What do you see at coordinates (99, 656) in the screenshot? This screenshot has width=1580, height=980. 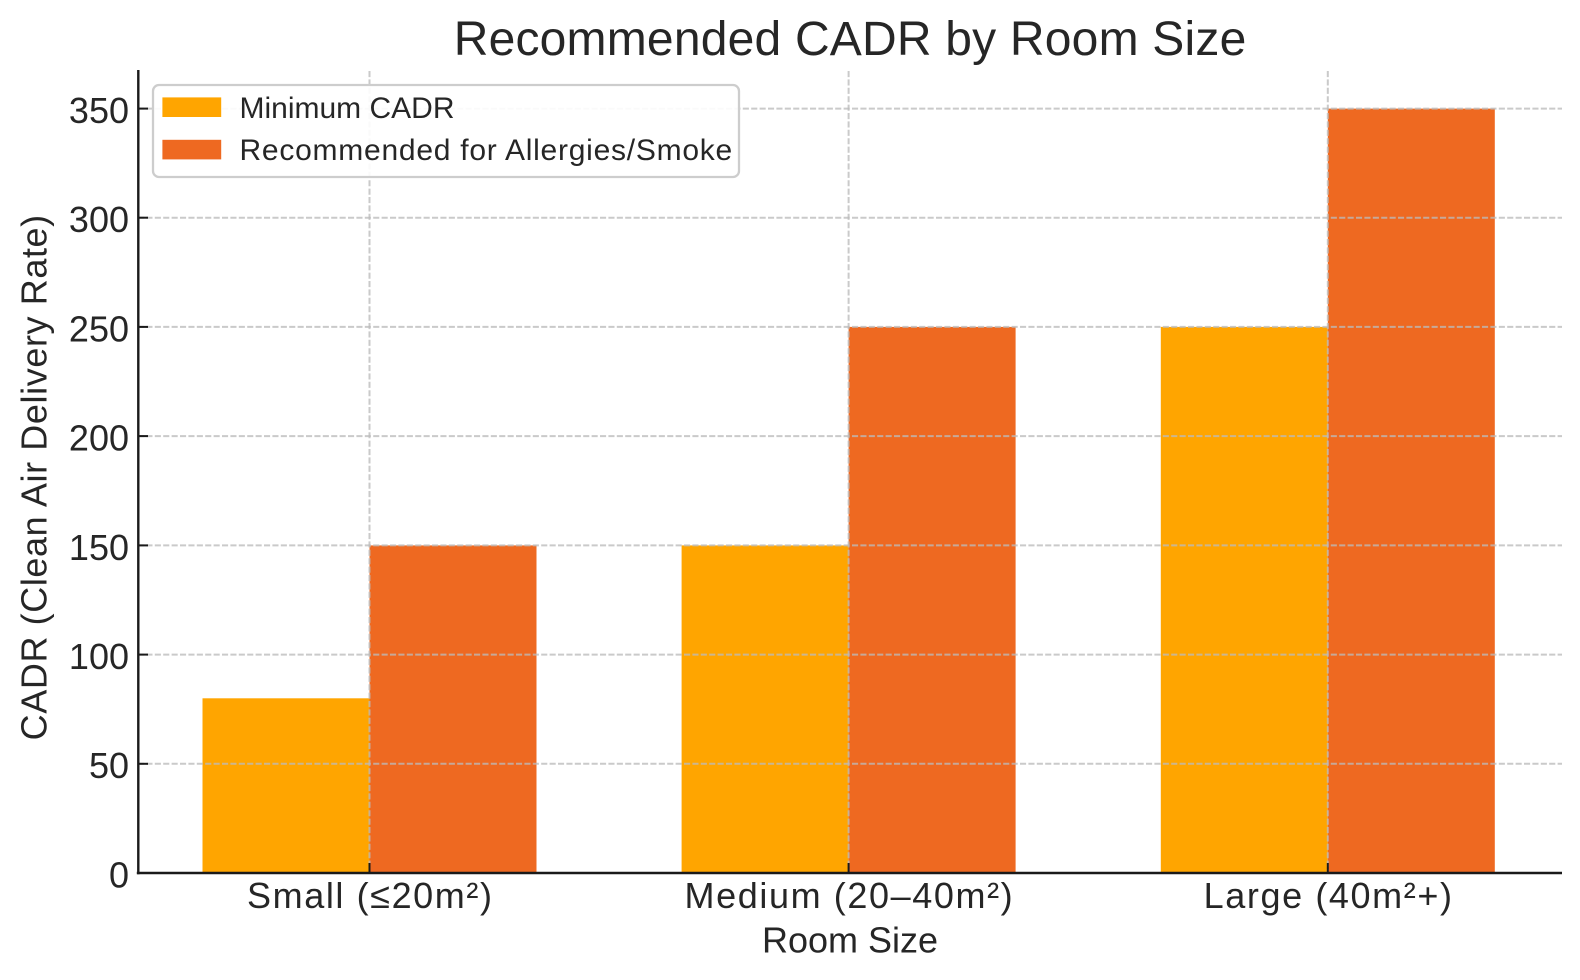 I see `svg-text: 100` at bounding box center [99, 656].